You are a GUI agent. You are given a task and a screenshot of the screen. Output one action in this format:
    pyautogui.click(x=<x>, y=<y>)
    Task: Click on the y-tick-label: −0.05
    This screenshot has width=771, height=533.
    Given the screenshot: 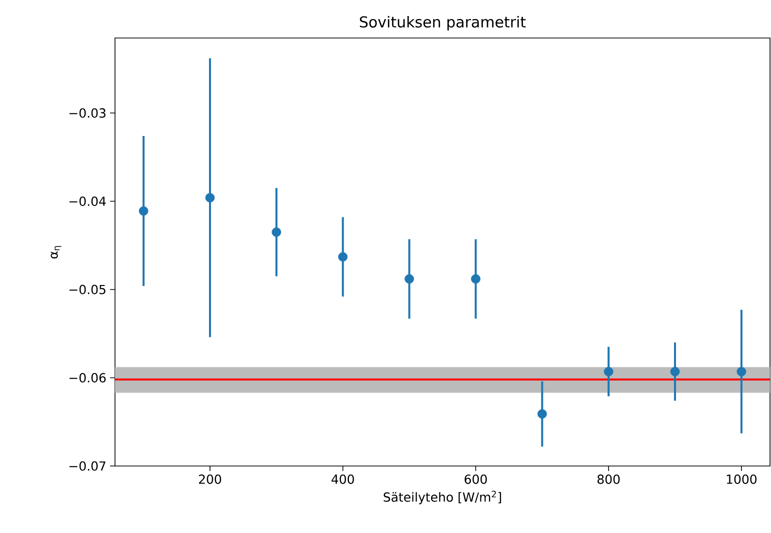 What is the action you would take?
    pyautogui.click(x=88, y=289)
    